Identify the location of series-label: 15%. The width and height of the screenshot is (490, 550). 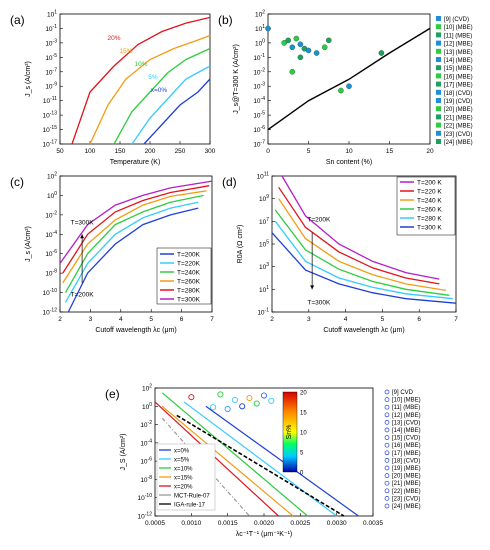
(125, 51).